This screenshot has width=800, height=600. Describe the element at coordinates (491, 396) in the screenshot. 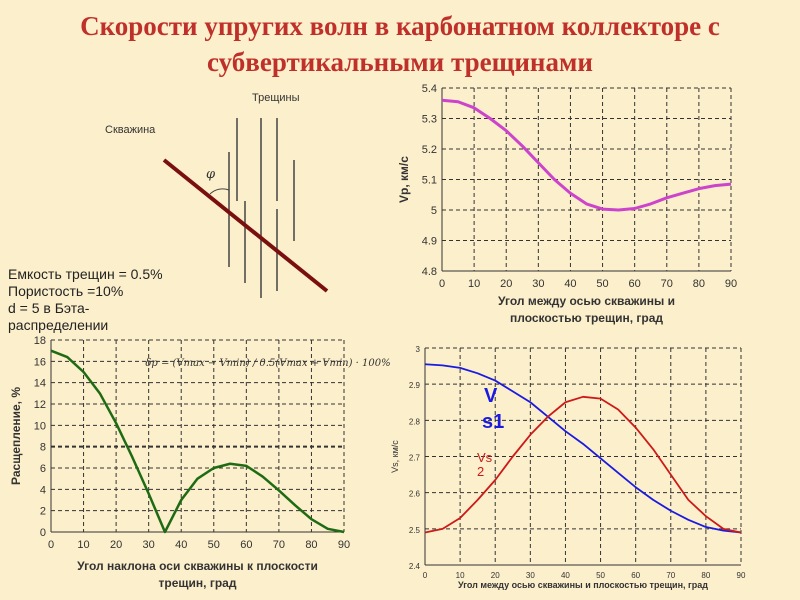

I see `vs1-label: V` at that location.